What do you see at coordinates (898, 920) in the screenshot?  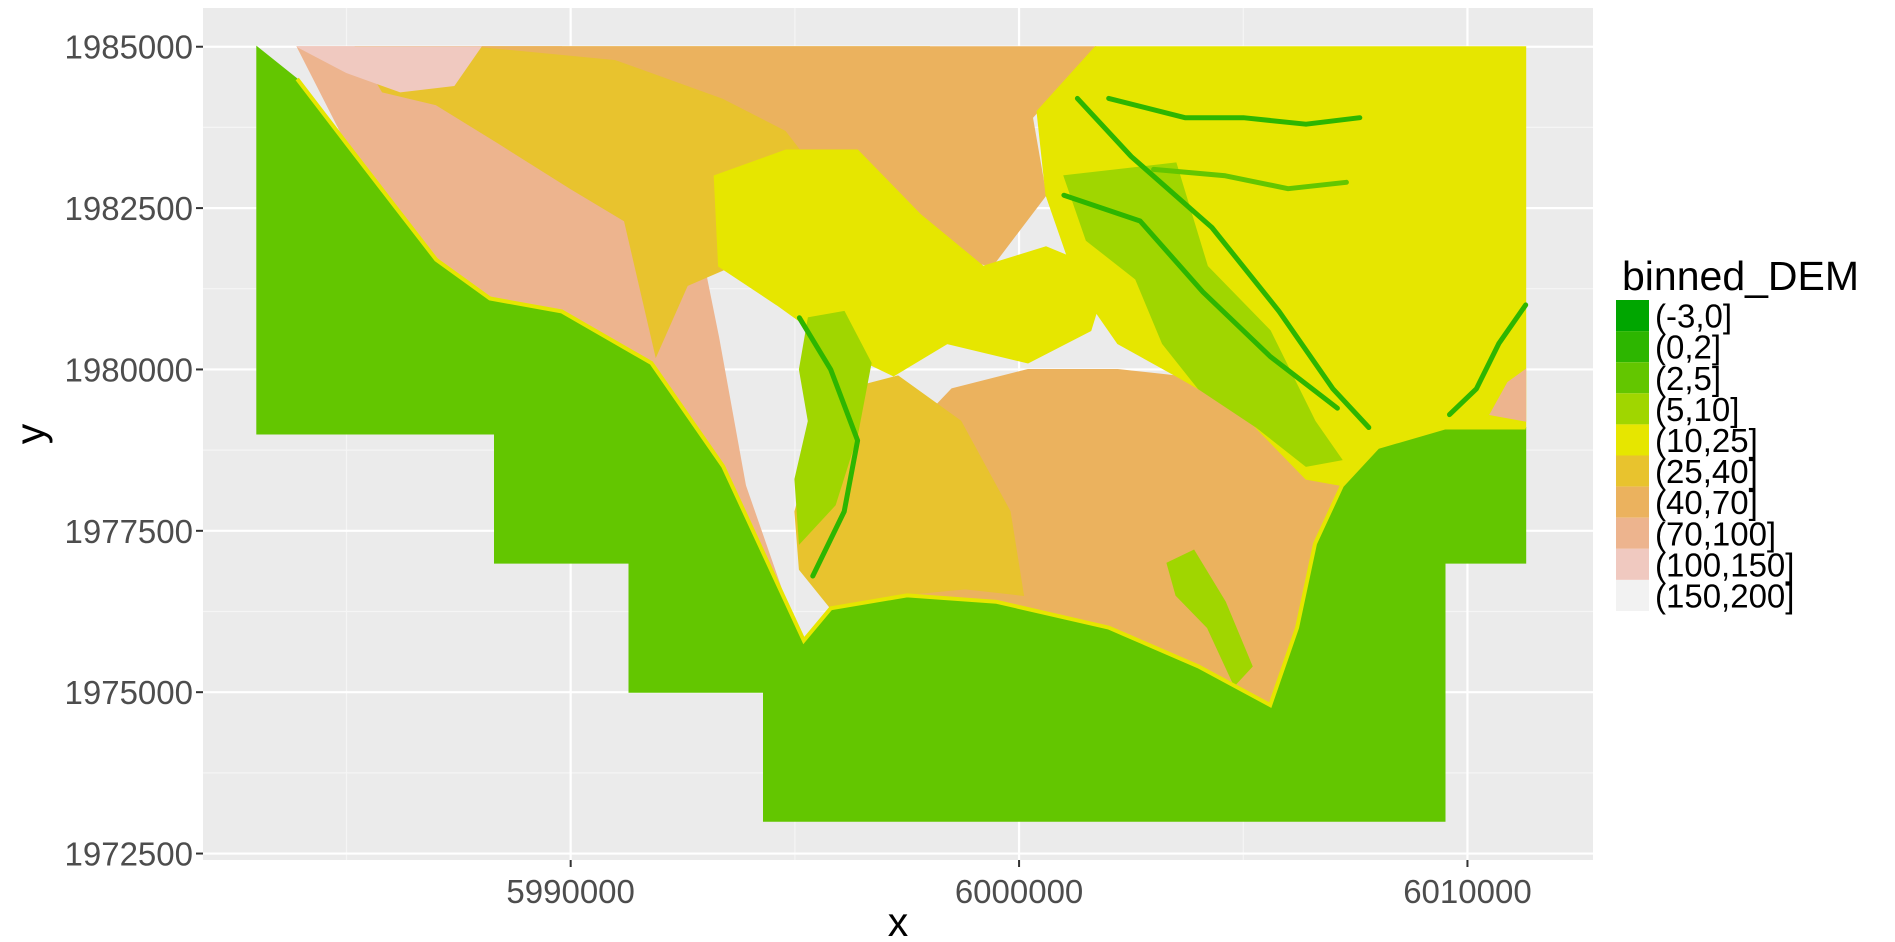 I see `x-axis-title: x` at bounding box center [898, 920].